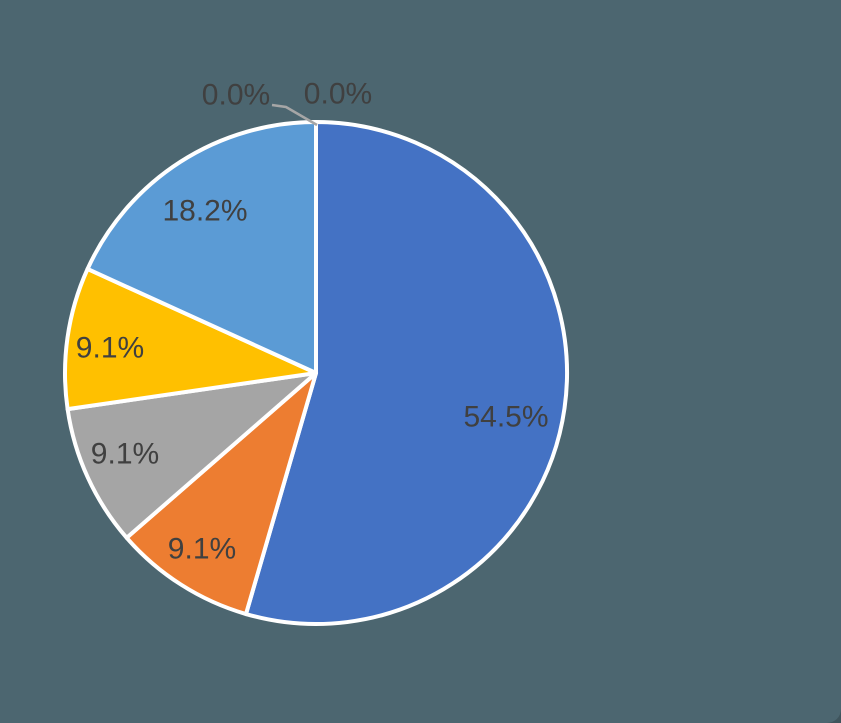 Image resolution: width=841 pixels, height=723 pixels. Describe the element at coordinates (190, 339) in the screenshot. I see `pie-slice-yellow` at that location.